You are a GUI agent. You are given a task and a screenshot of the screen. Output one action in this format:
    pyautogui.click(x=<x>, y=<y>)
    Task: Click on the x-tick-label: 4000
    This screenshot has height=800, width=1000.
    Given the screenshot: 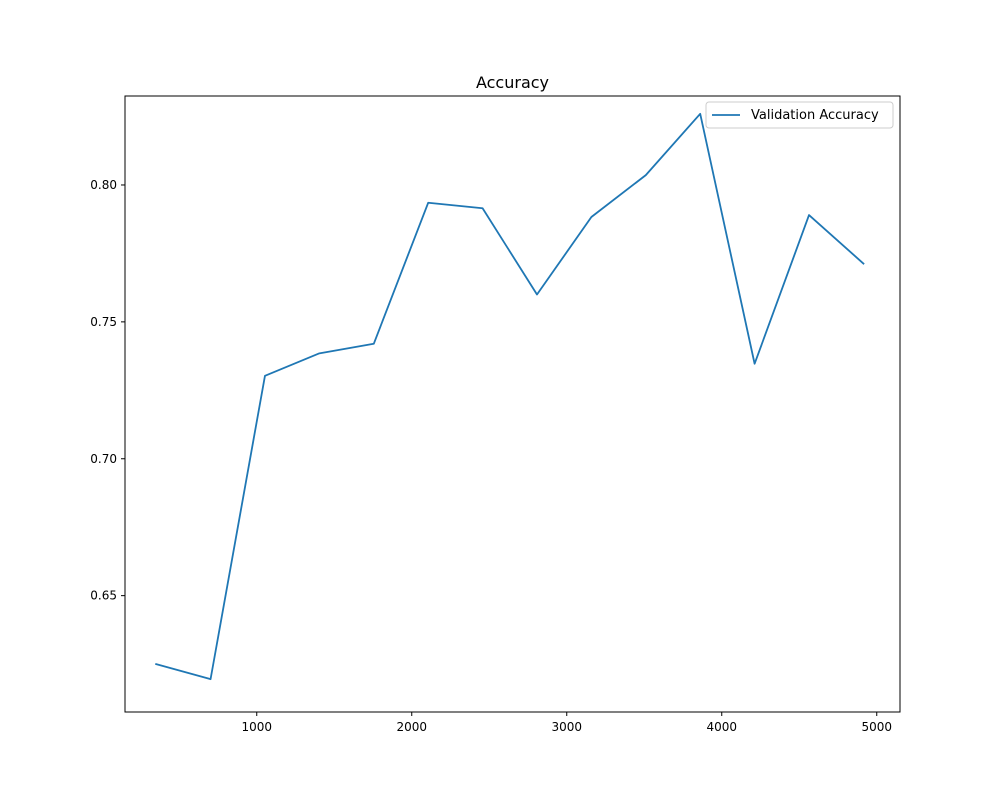 What is the action you would take?
    pyautogui.click(x=721, y=727)
    